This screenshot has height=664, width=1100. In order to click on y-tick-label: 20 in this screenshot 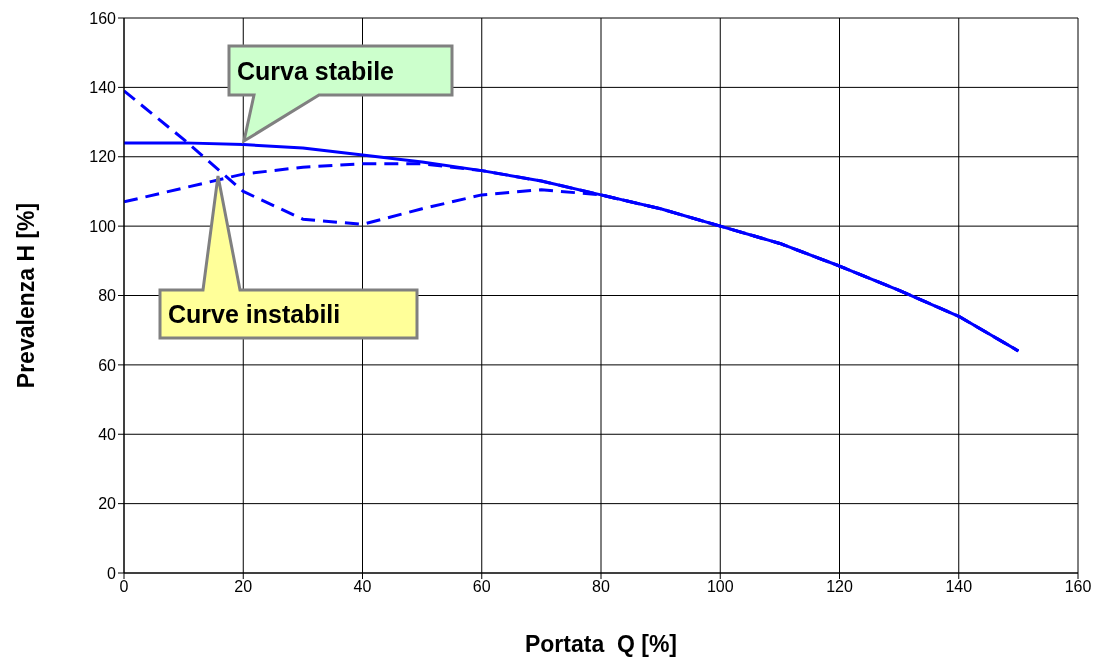, I will do `click(107, 504)`.